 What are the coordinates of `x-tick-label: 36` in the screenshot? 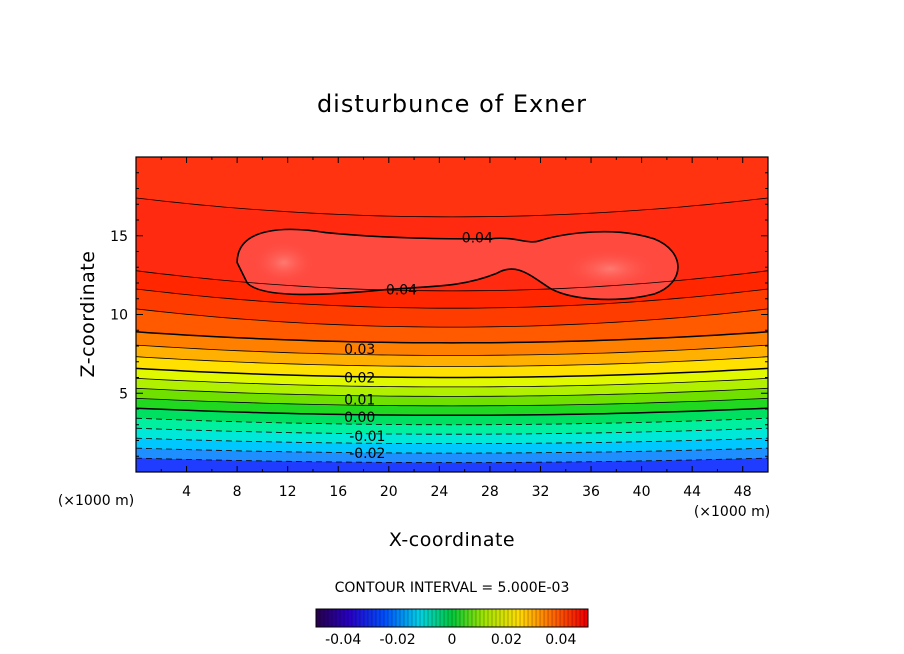 It's located at (591, 492).